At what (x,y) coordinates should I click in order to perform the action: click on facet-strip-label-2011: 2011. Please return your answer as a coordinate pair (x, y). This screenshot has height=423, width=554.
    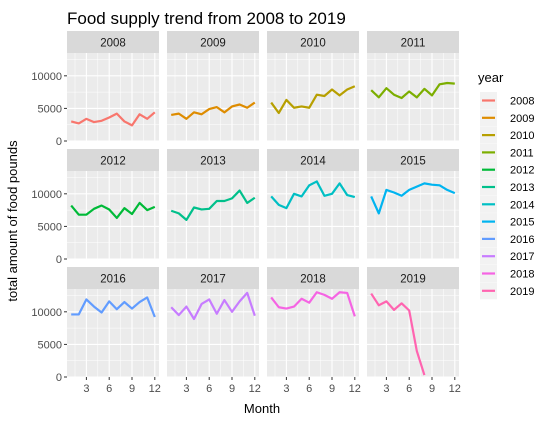
    Looking at the image, I should click on (413, 44).